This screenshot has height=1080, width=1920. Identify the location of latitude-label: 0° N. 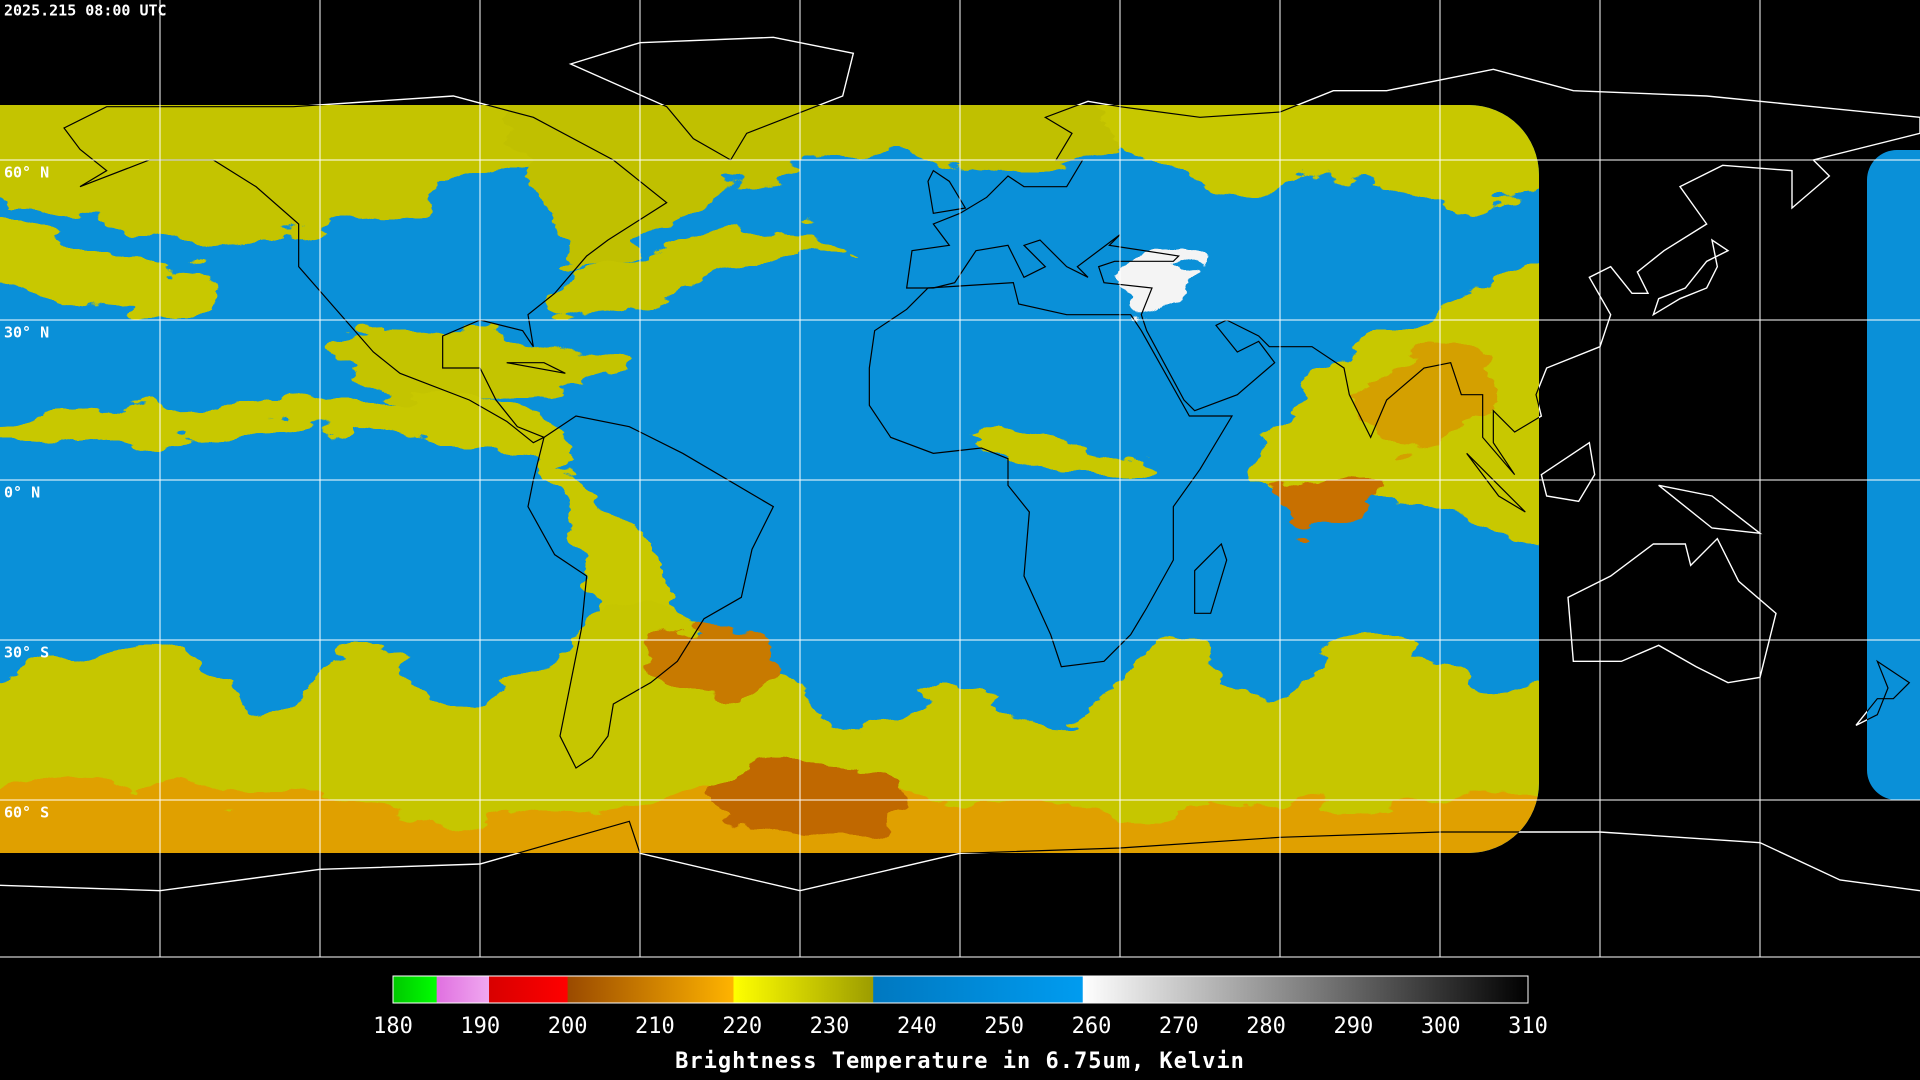
(22, 493).